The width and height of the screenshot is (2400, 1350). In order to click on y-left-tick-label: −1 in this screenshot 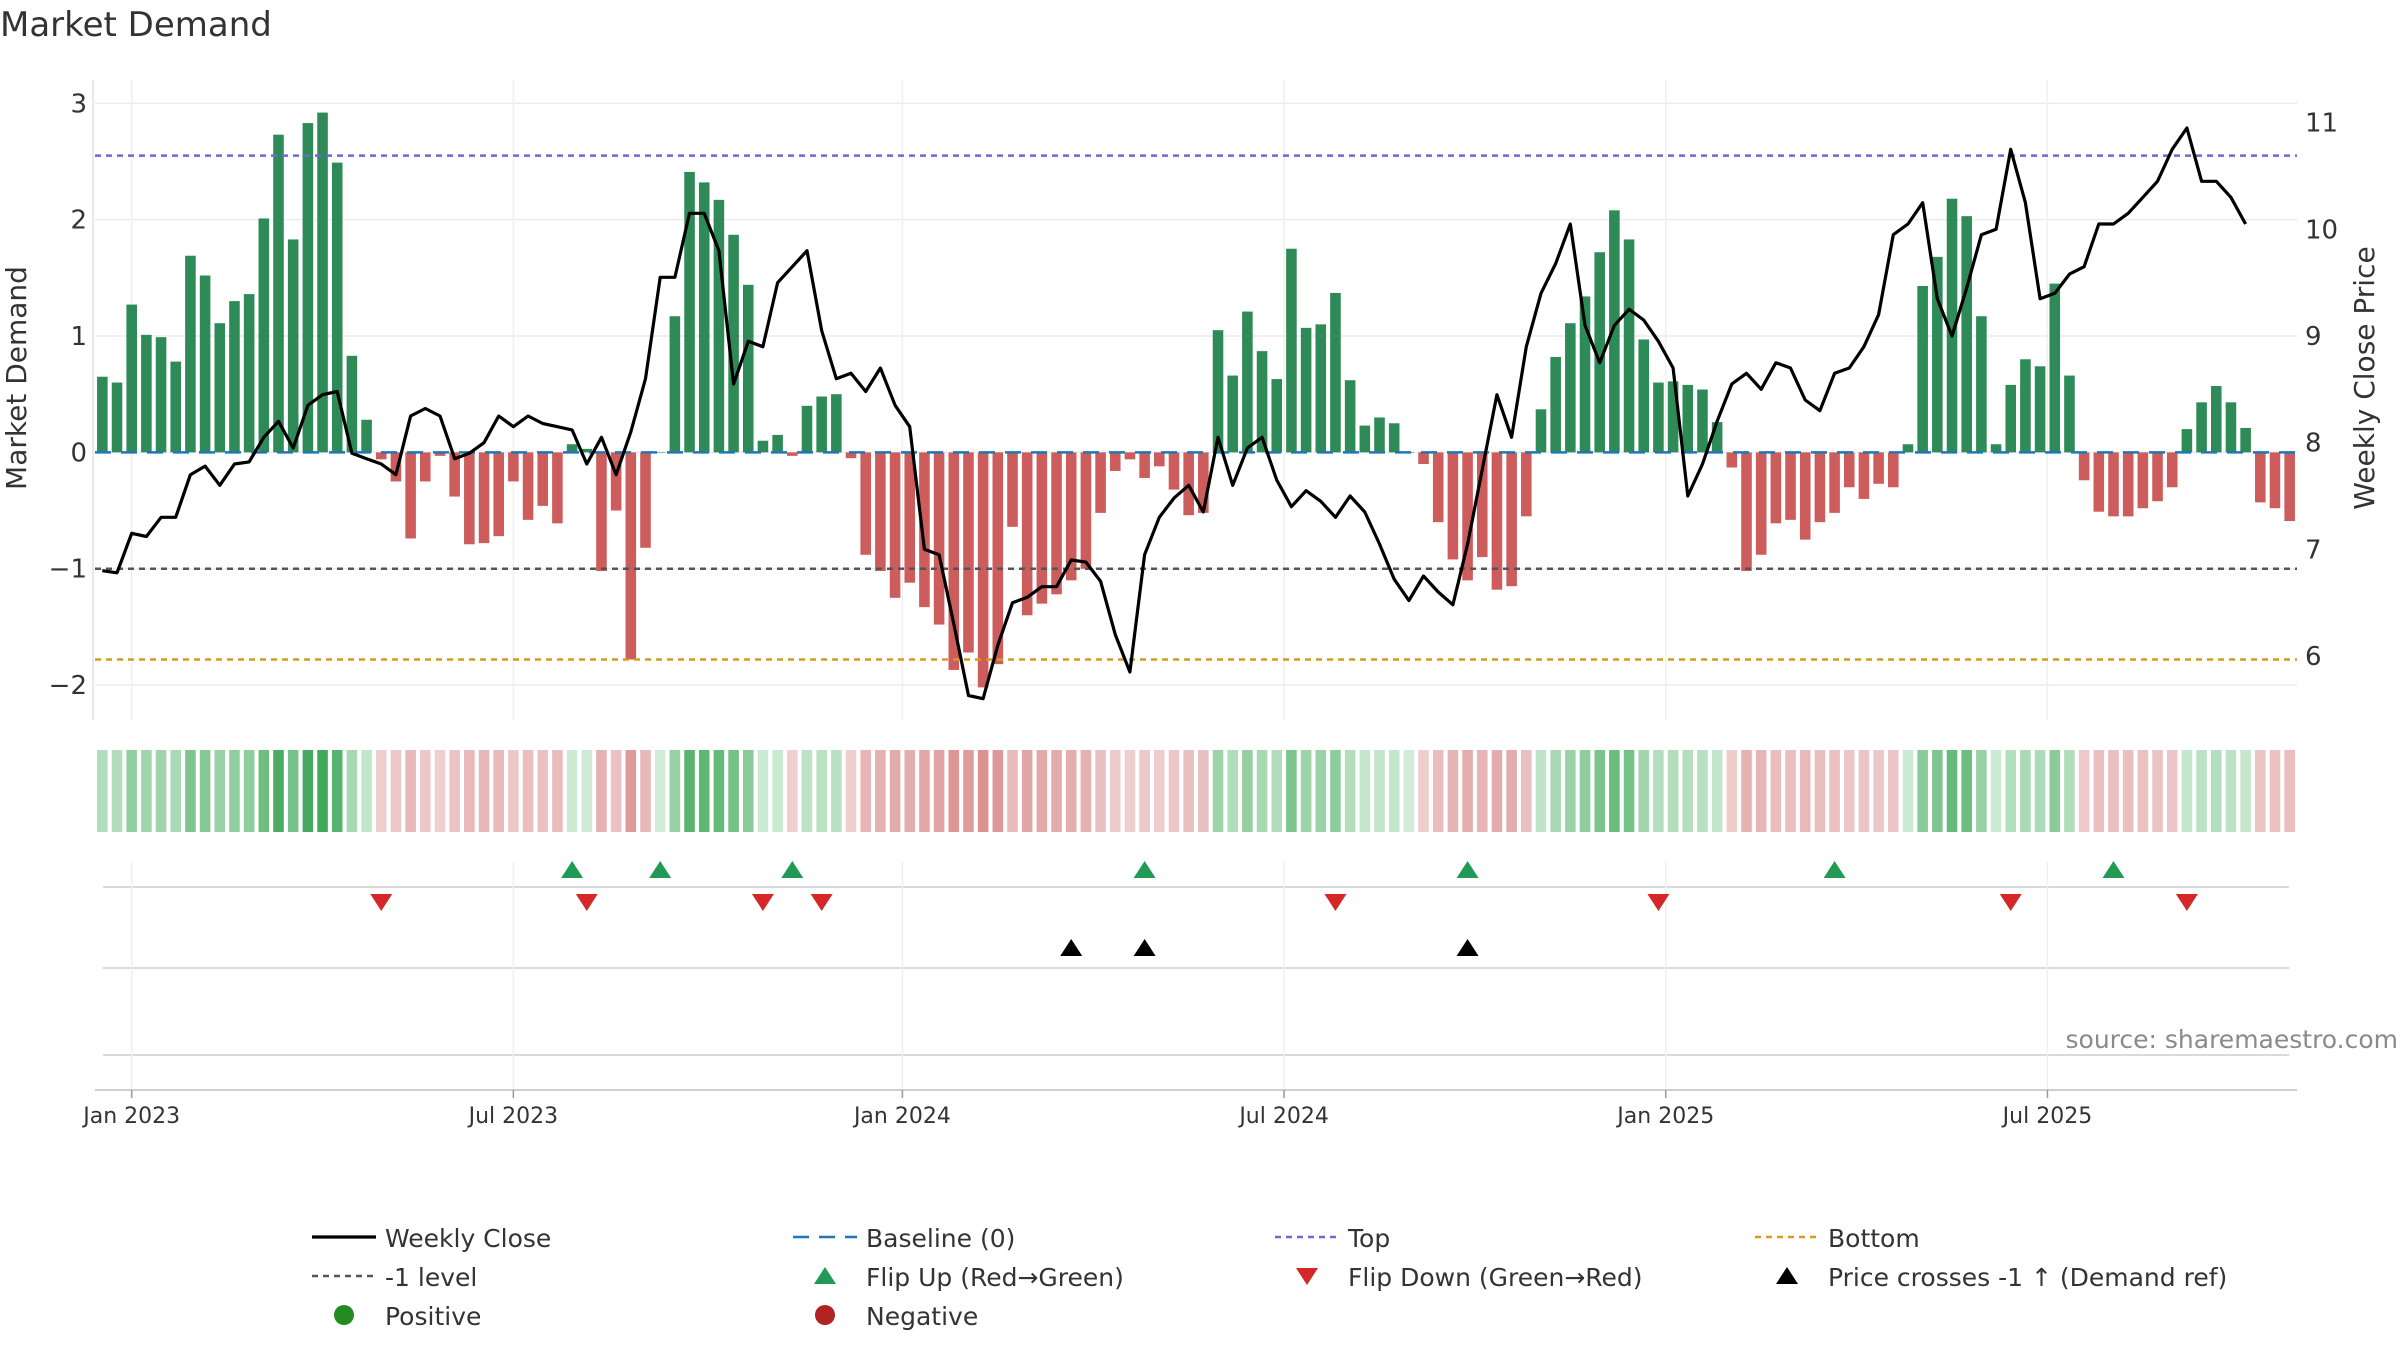, I will do `click(68, 570)`.